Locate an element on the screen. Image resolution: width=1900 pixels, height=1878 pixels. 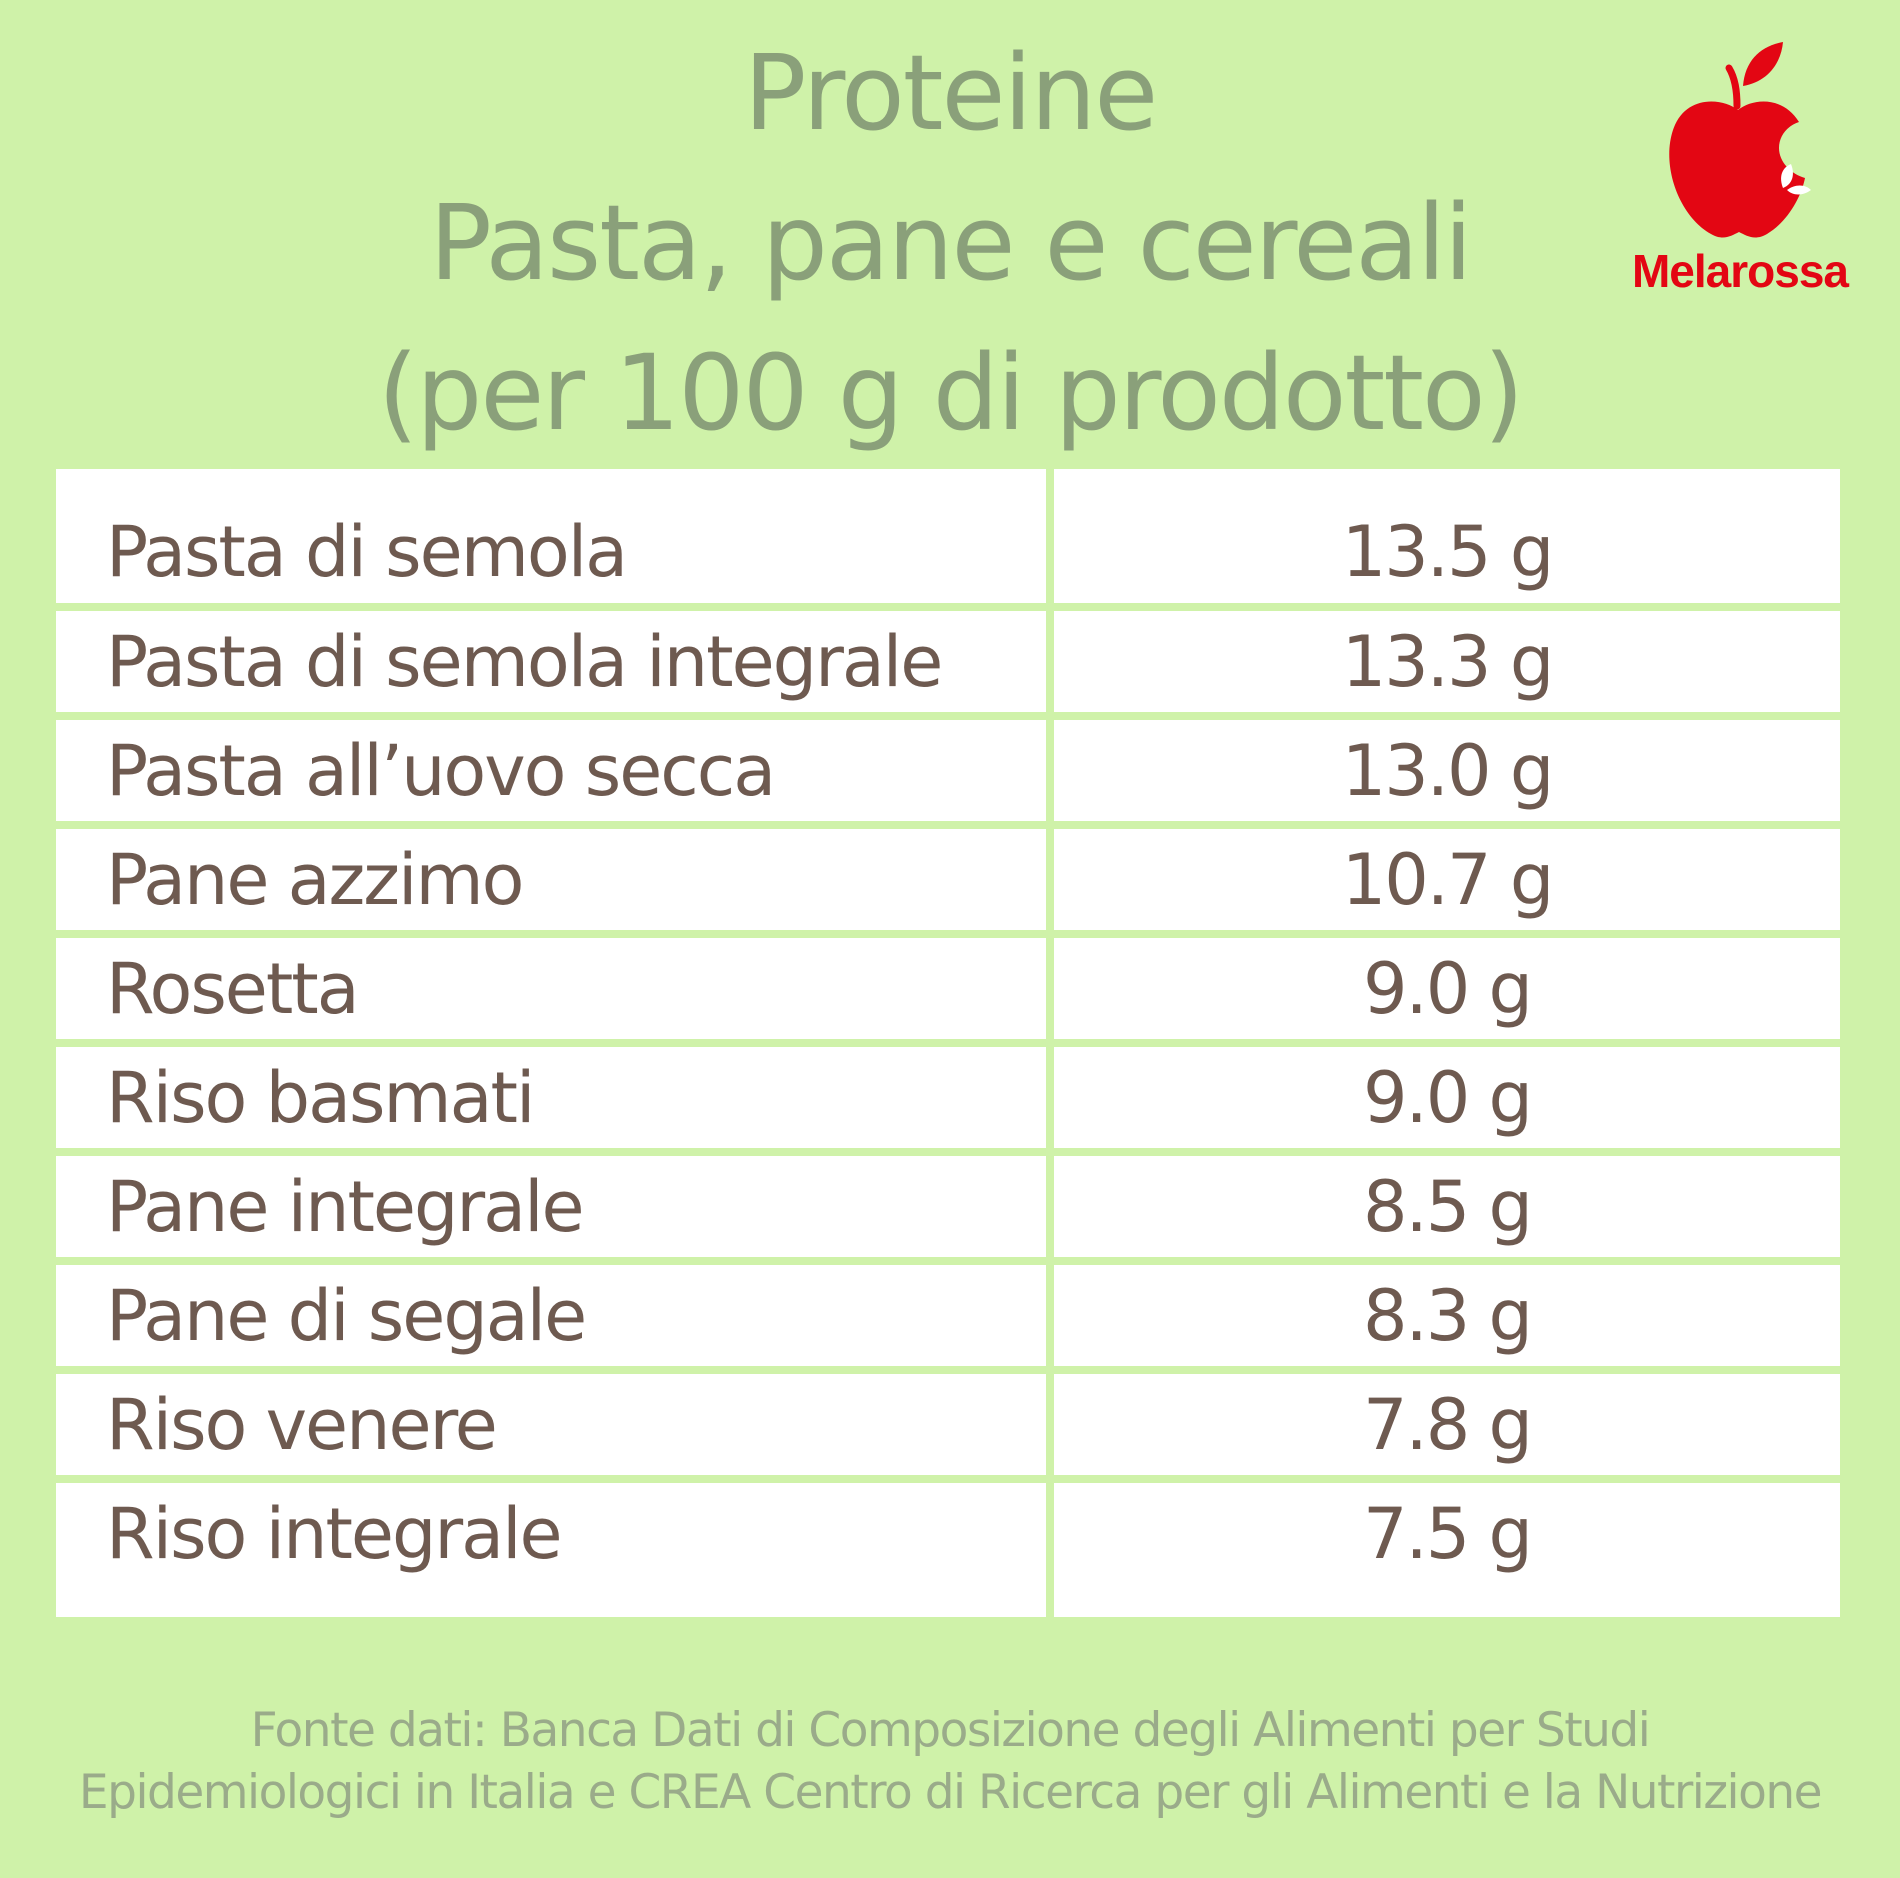
title-line-1: Proteine is located at coordinates (951, 93).